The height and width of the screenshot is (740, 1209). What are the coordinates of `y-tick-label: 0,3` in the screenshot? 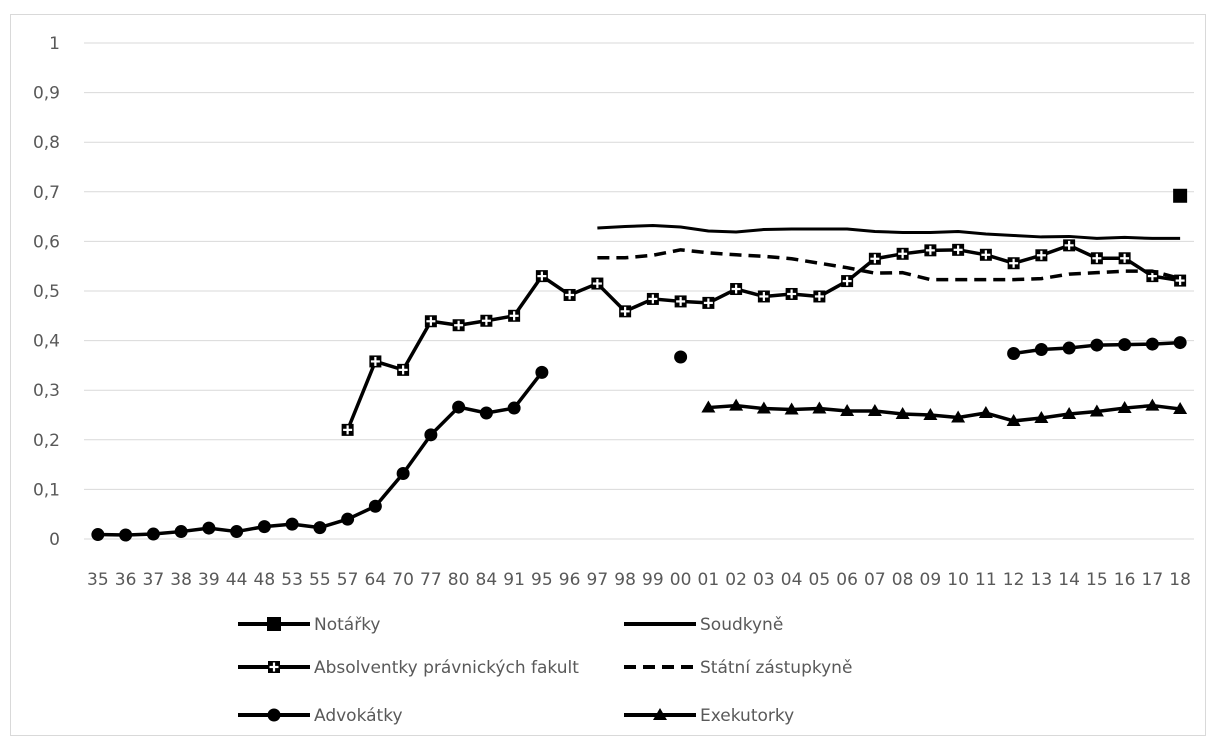 It's located at (46, 391).